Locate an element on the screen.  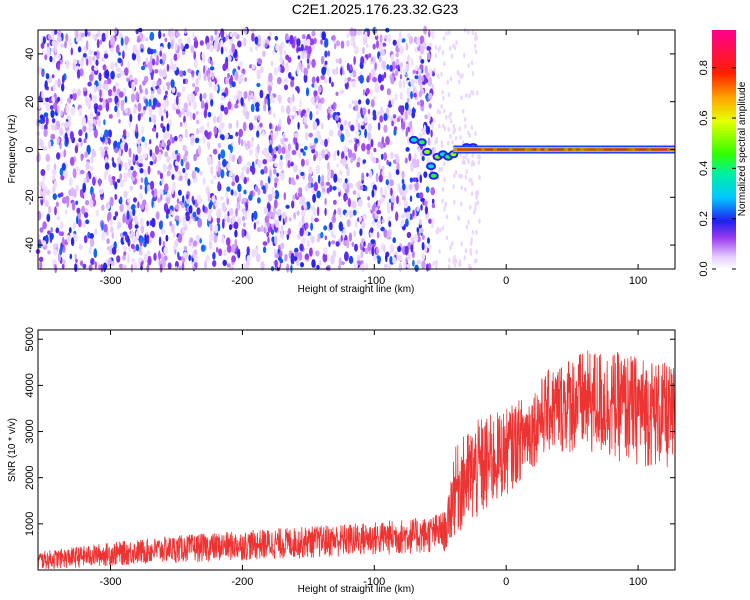
snr-y-tick-label: 2000 is located at coordinates (30, 477).